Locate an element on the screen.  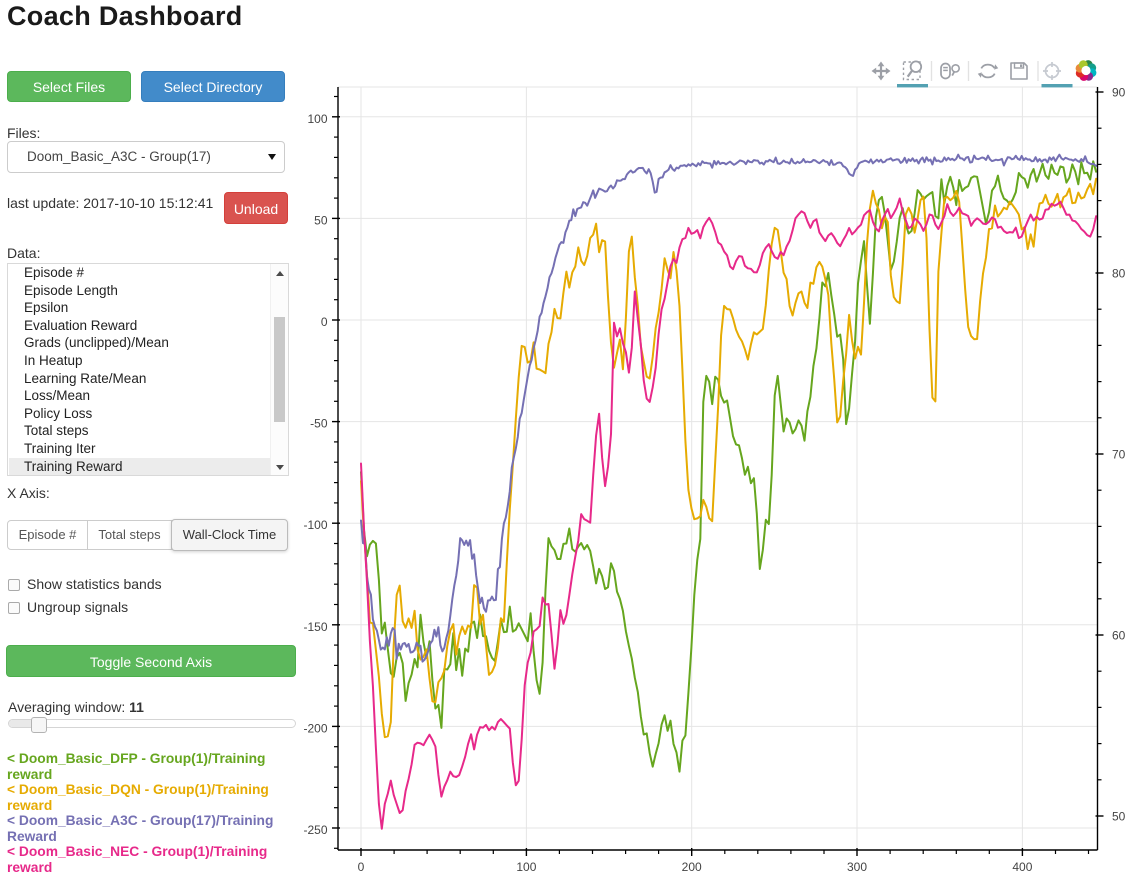
svg-text: -250 is located at coordinates (315, 830).